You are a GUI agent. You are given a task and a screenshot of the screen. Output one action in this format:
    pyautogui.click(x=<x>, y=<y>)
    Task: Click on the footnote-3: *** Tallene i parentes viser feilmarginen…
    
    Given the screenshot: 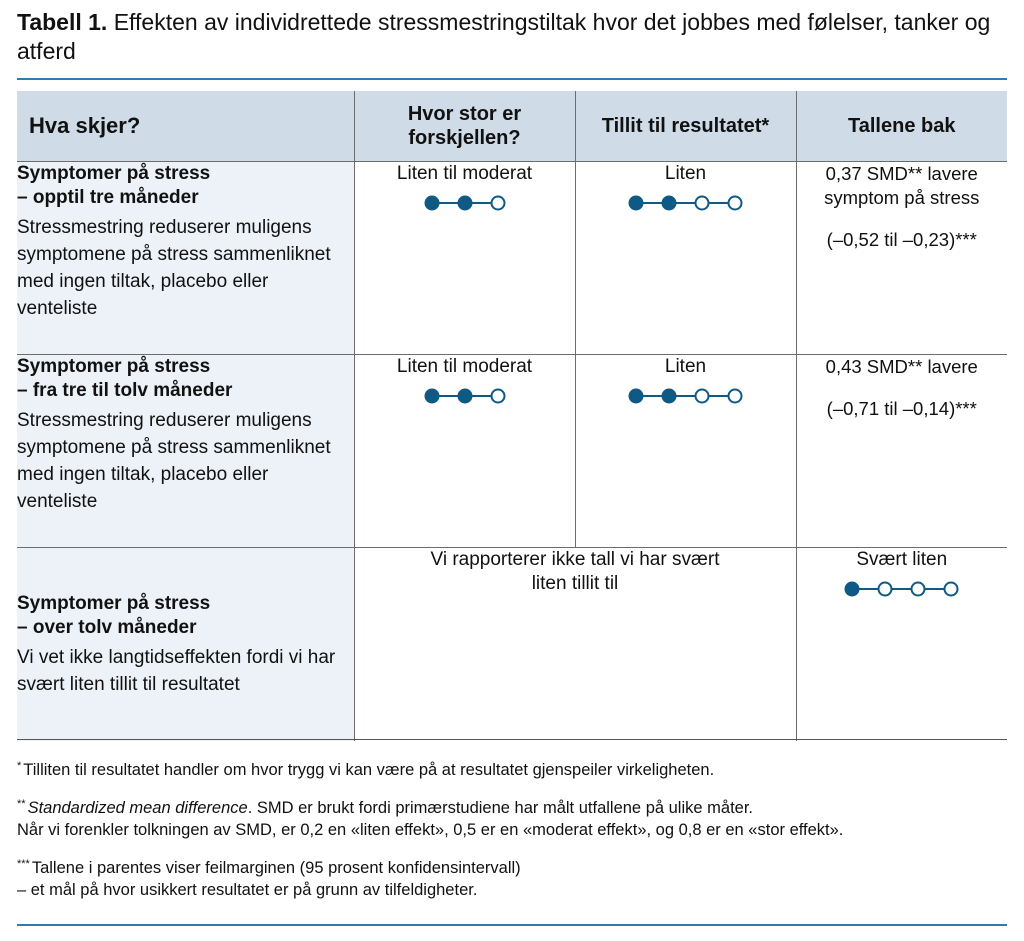 What is the action you would take?
    pyautogui.click(x=269, y=878)
    